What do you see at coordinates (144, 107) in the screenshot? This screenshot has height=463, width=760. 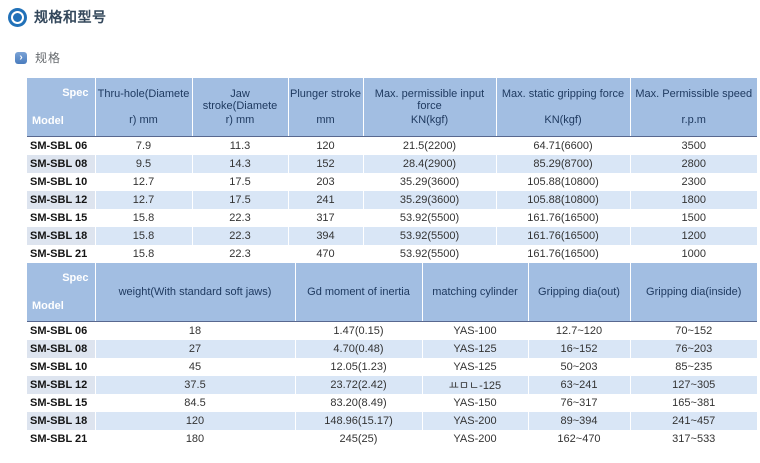 I see `column-header: Thru-hole(Diamete r) mm` at bounding box center [144, 107].